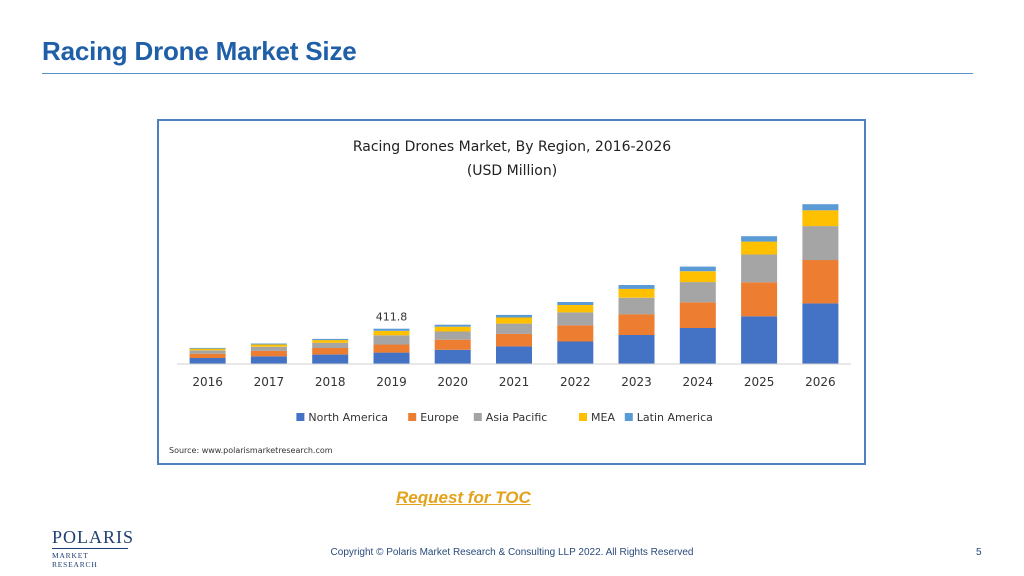 The height and width of the screenshot is (576, 1024). Describe the element at coordinates (636, 349) in the screenshot. I see `bar-segment-2023-north-america` at that location.